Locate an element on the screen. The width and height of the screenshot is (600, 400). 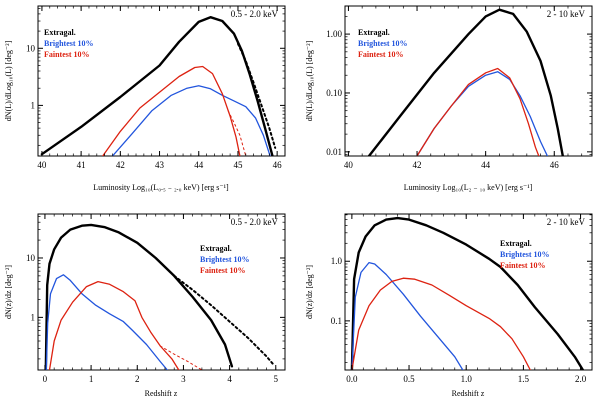
x-tick-label: 0.0 is located at coordinates (352, 379).